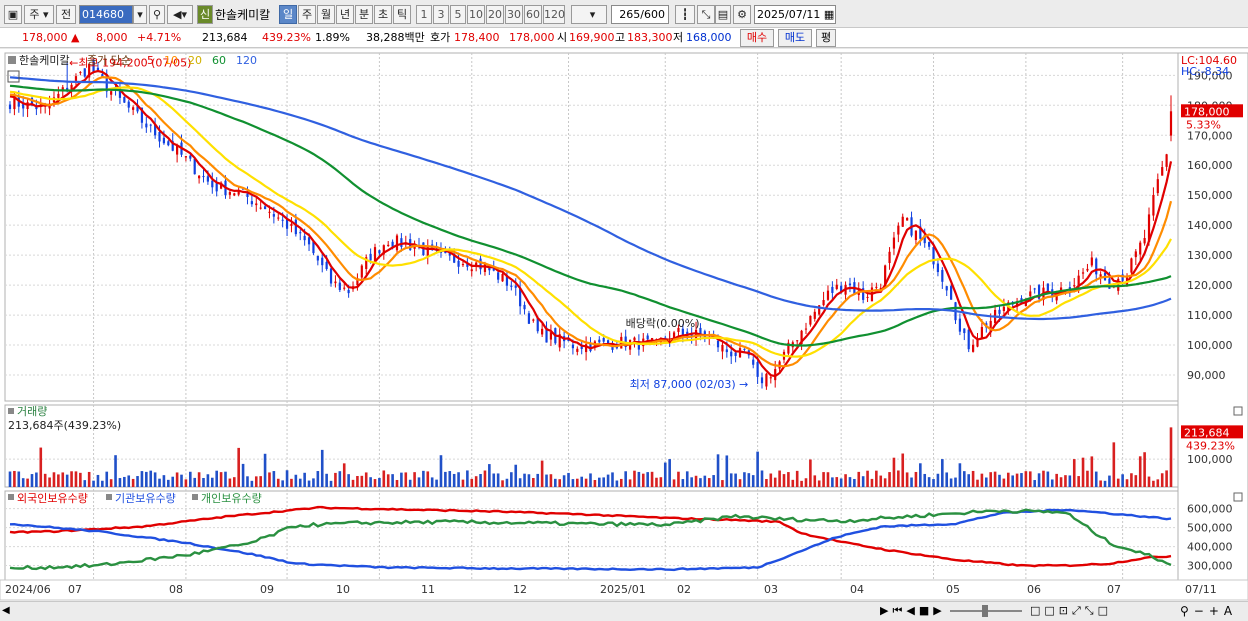  I want to click on bottom-scrollbar: ◀ ▶⏮◀■▶ □□⊡⤢⤡□ ⚲−+A, so click(624, 611).